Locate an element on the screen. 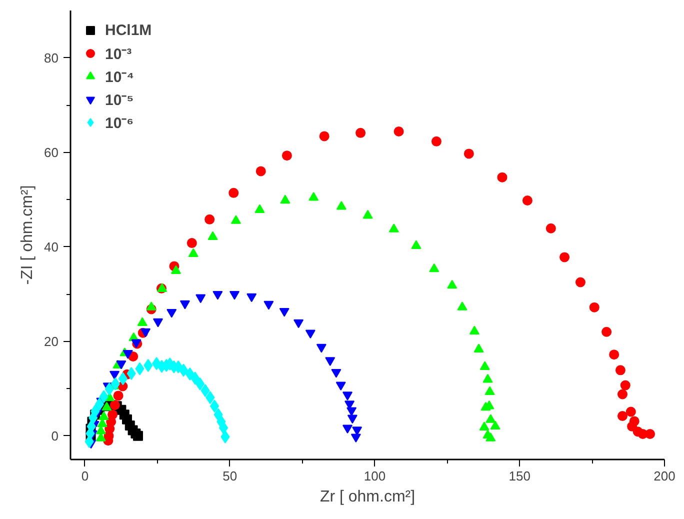 The height and width of the screenshot is (519, 684). y-tick-label: 20 is located at coordinates (51, 341).